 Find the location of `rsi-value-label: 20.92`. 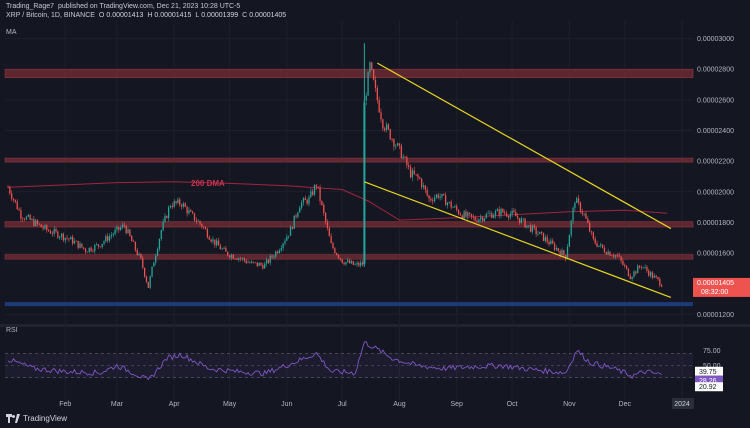

rsi-value-label: 20.92 is located at coordinates (708, 387).